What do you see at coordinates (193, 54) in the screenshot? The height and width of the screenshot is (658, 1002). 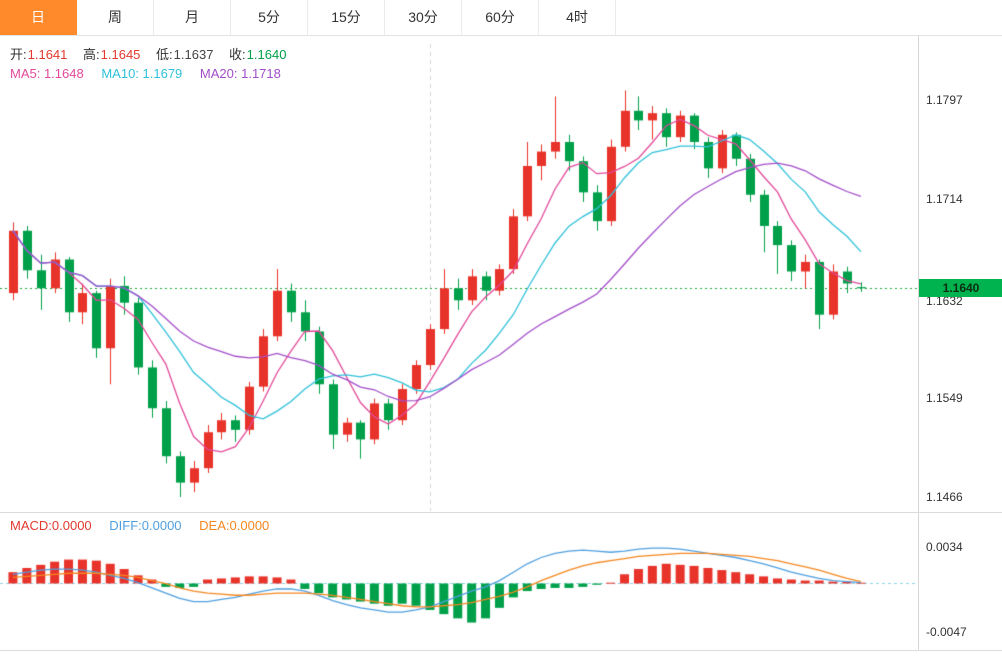 I see `low-value: 1.1637` at bounding box center [193, 54].